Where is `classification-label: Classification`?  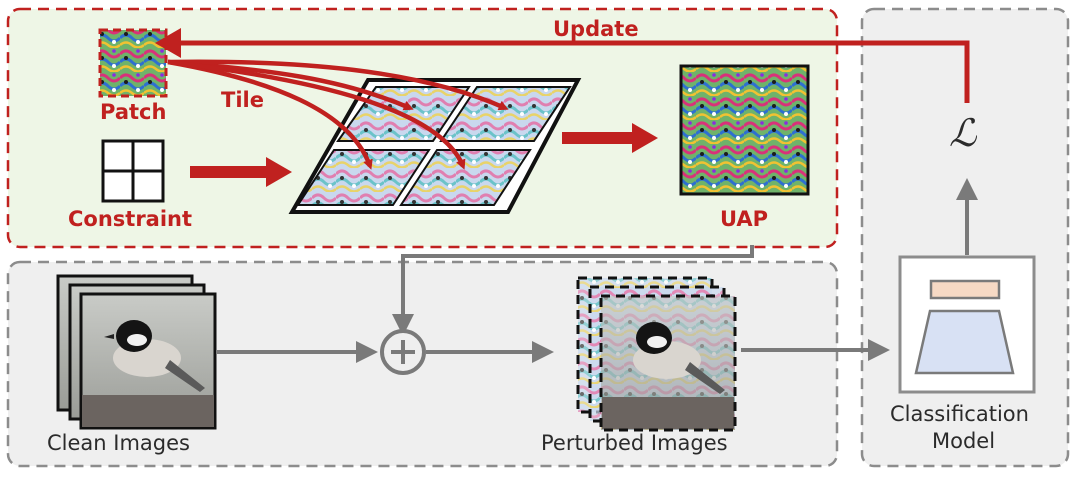 classification-label: Classification is located at coordinates (959, 414).